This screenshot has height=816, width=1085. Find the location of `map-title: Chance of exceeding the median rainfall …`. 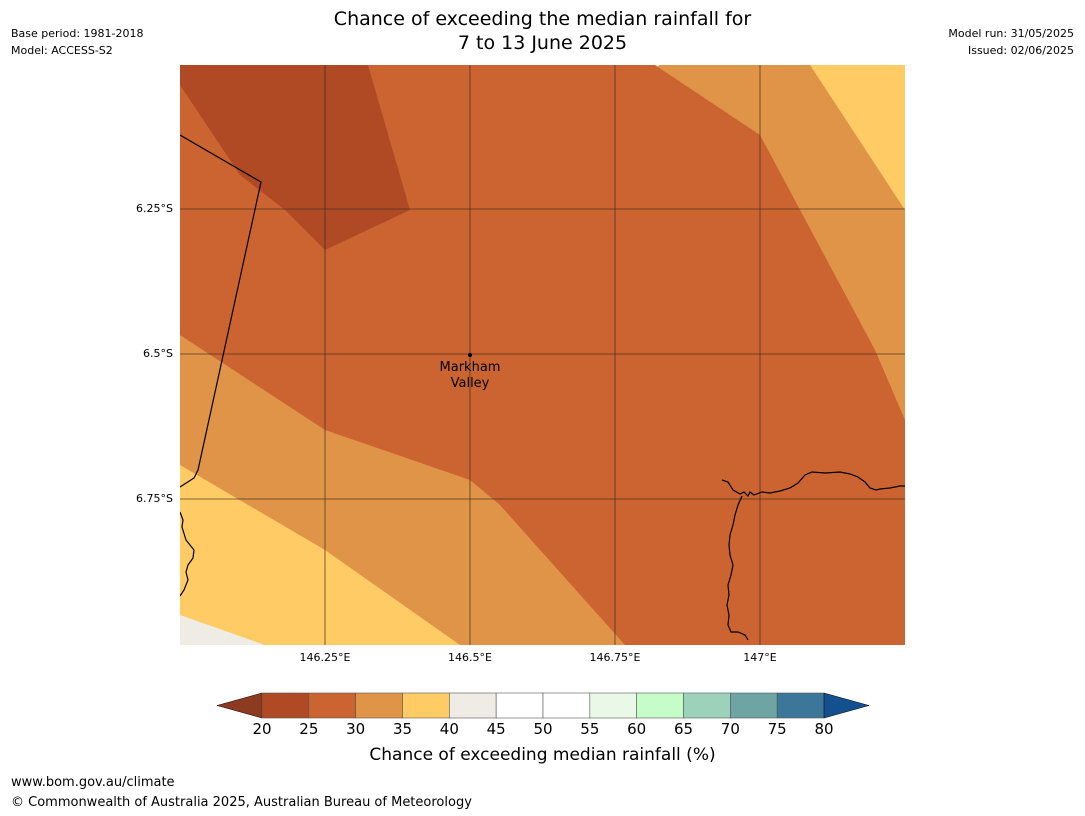

map-title: Chance of exceeding the median rainfall … is located at coordinates (542, 31).